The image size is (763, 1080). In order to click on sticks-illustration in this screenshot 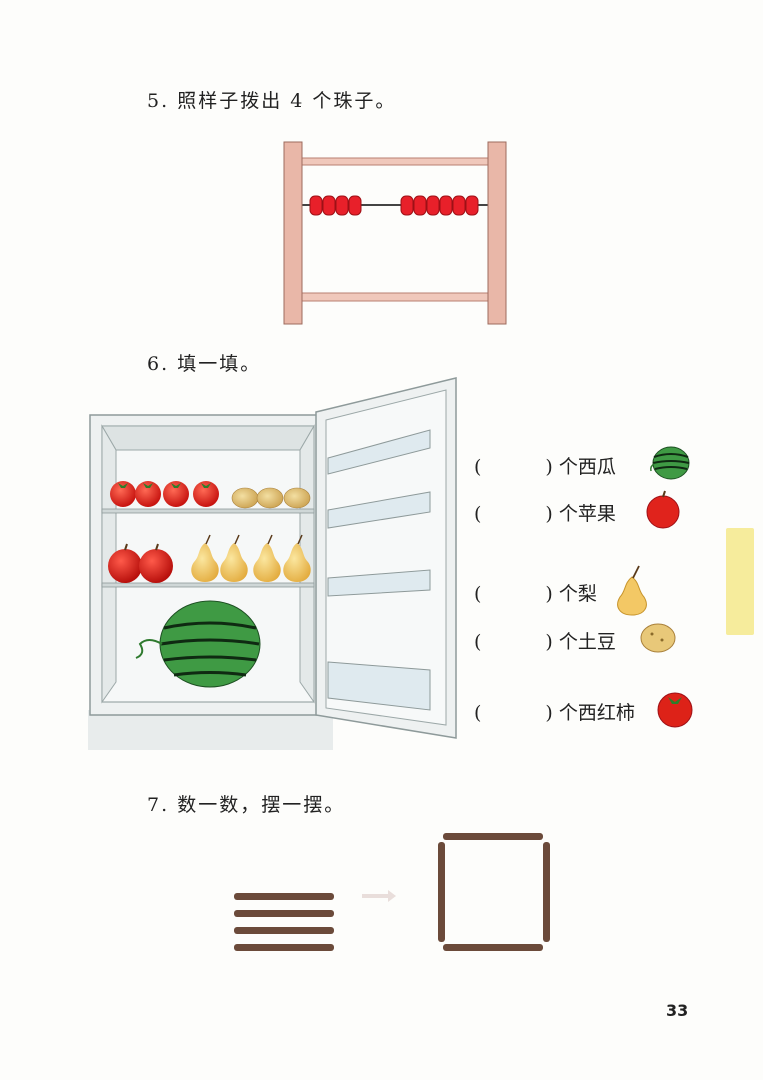, I will do `click(392, 892)`.